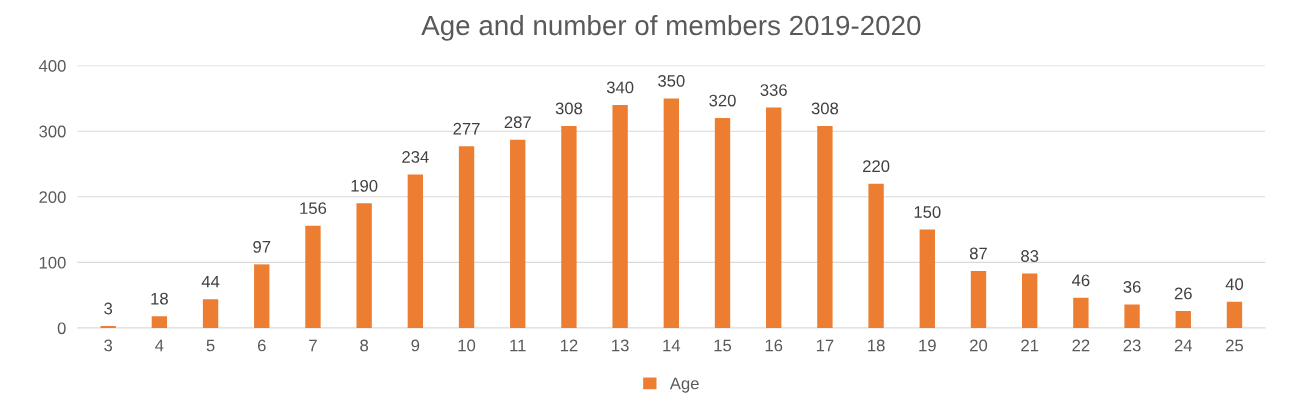  Describe the element at coordinates (876, 345) in the screenshot. I see `x-tick-label: 18` at that location.